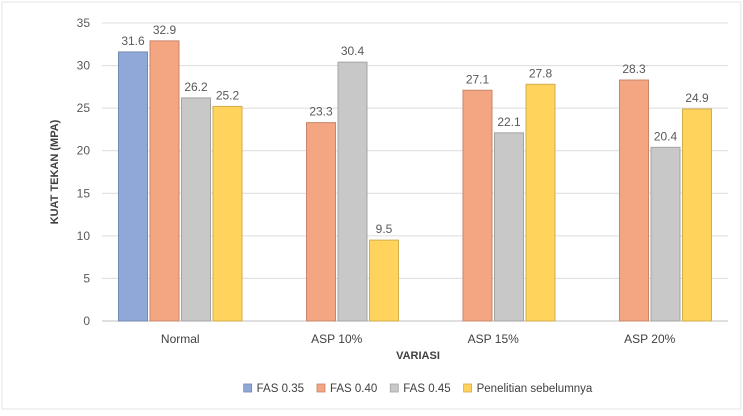 This screenshot has height=416, width=743. Describe the element at coordinates (666, 136) in the screenshot. I see `data-label: 20.4` at that location.